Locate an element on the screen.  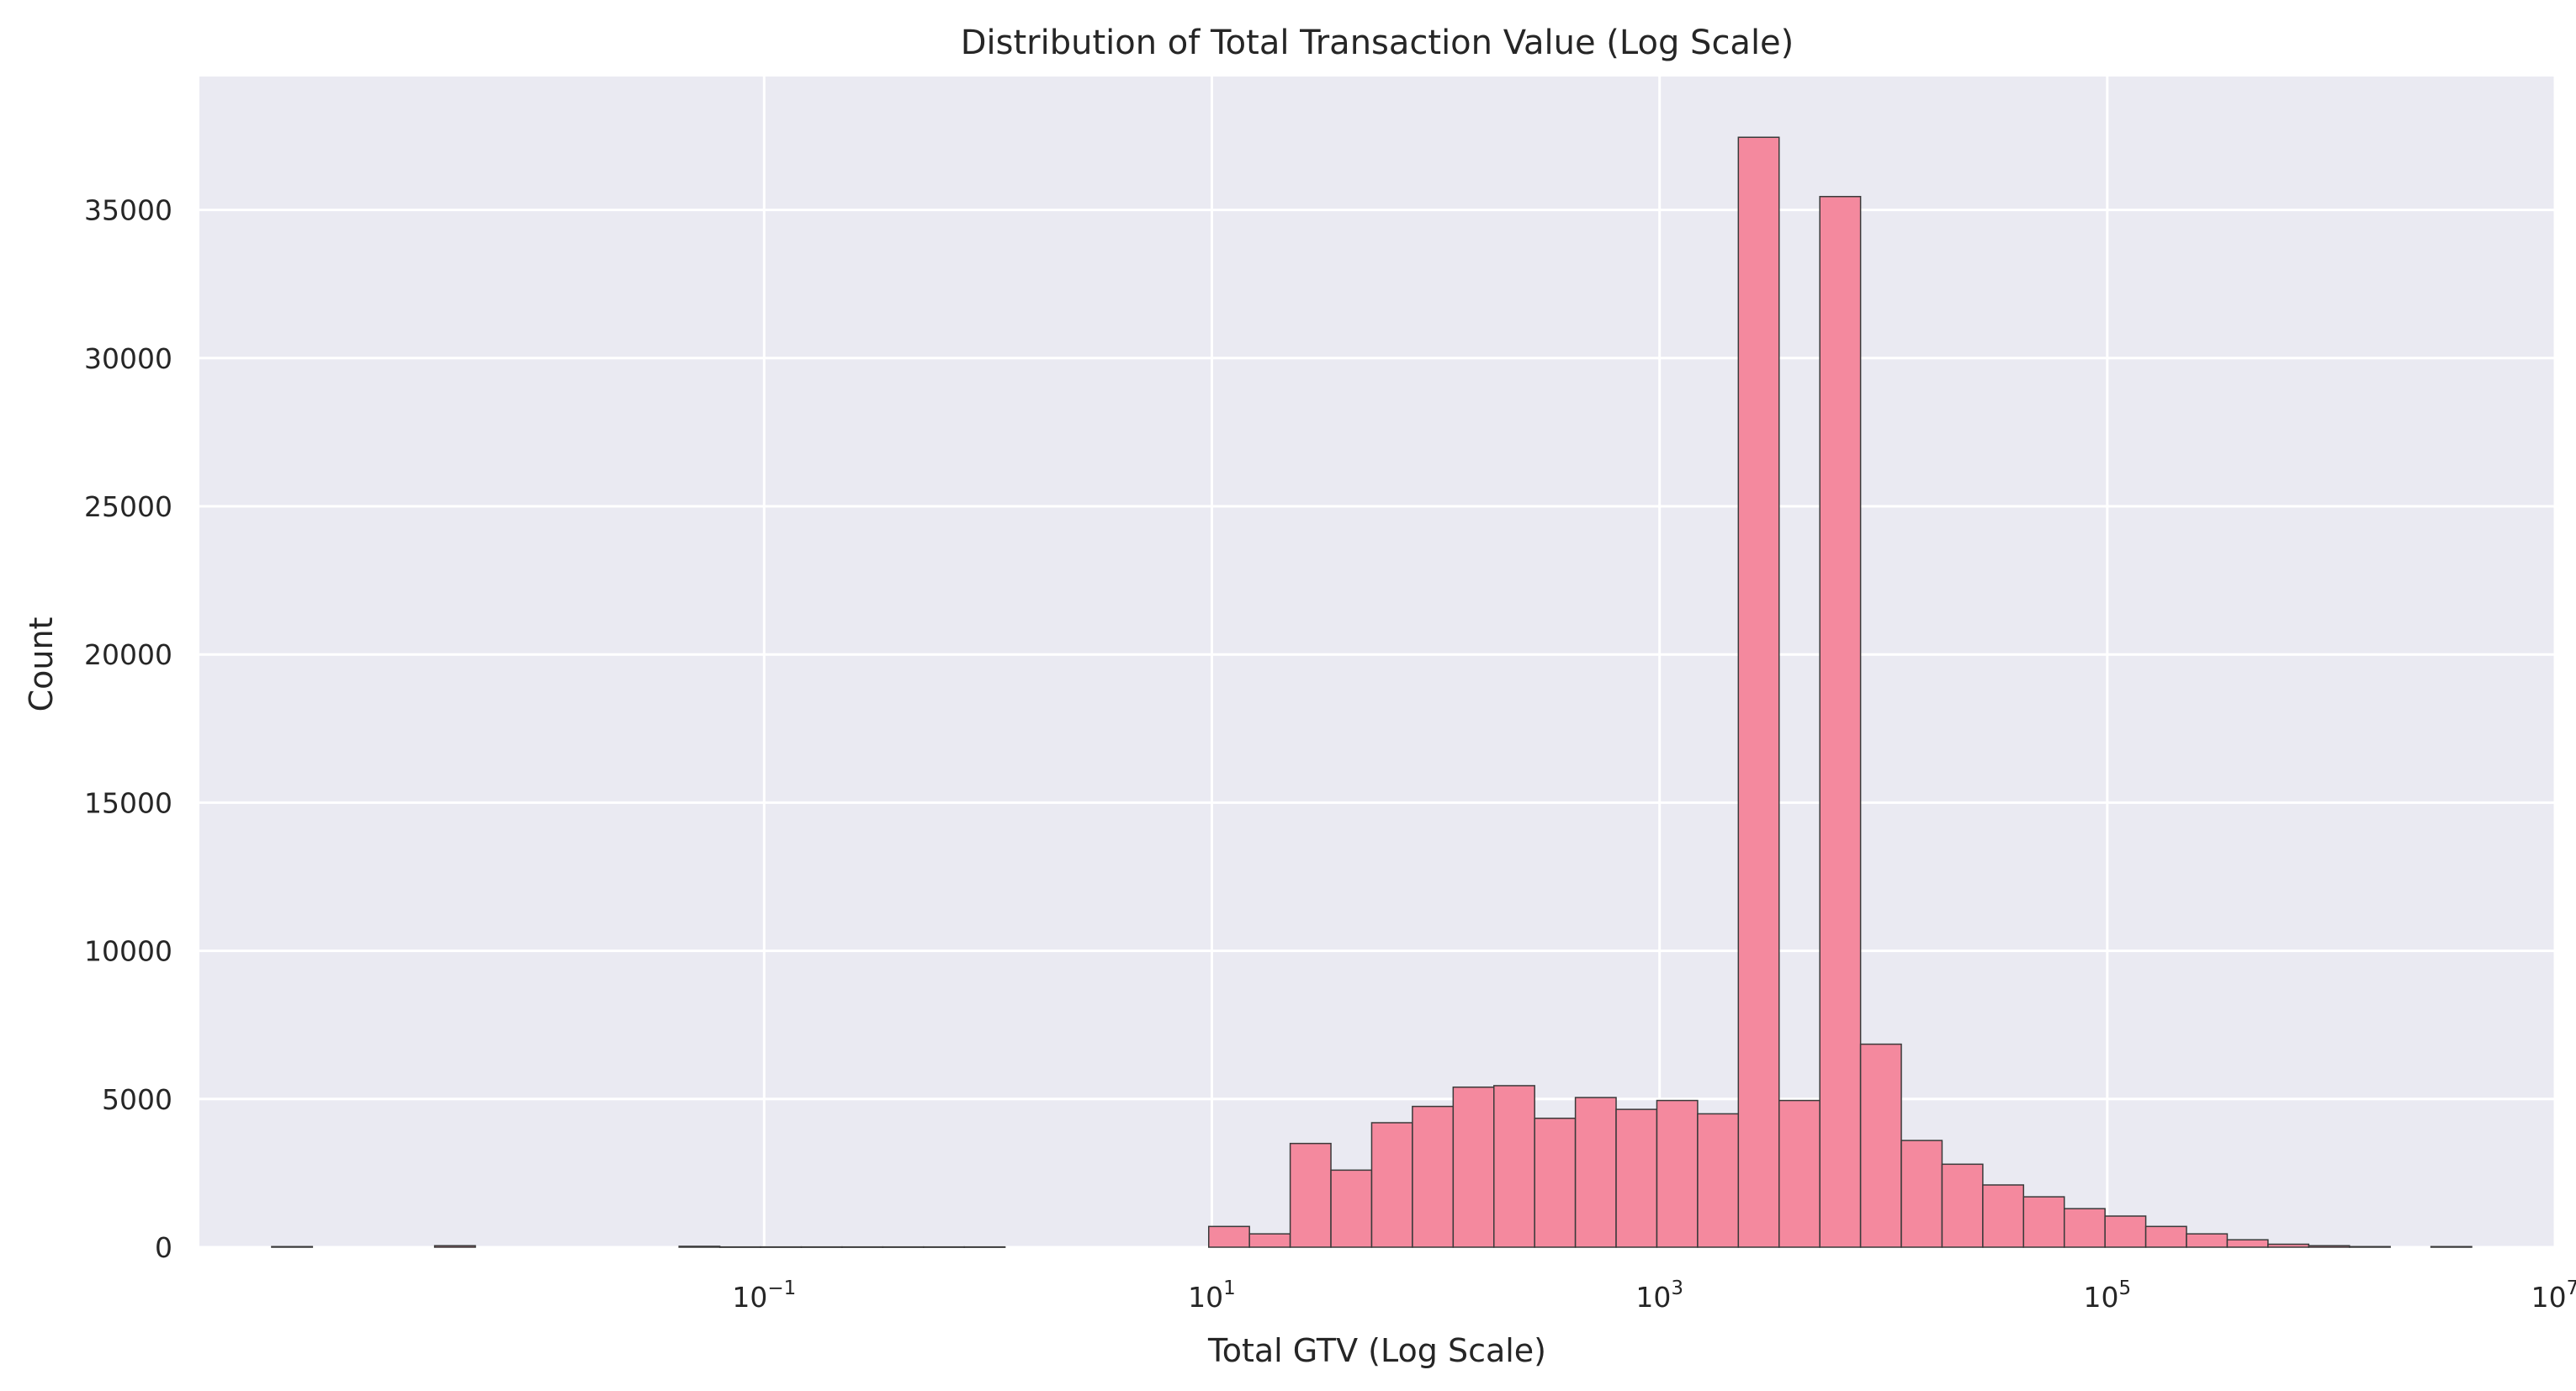
y-tick-label: 15000 is located at coordinates (128, 802).